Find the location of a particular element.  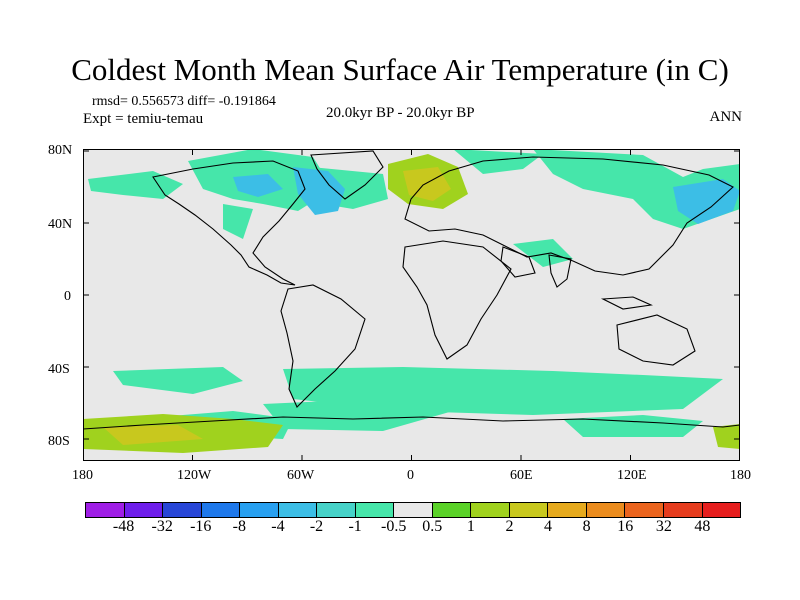

season-label: ANN is located at coordinates (726, 117).